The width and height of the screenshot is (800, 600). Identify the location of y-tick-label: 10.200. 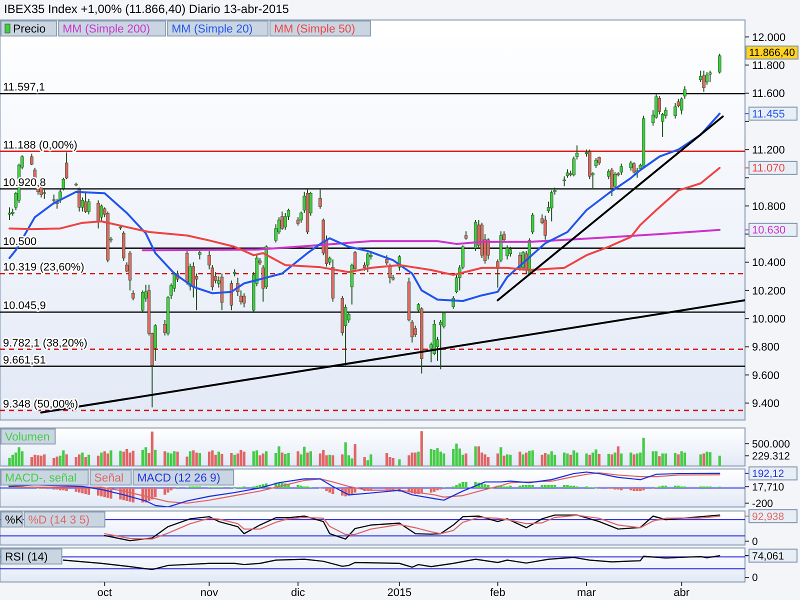
(769, 291).